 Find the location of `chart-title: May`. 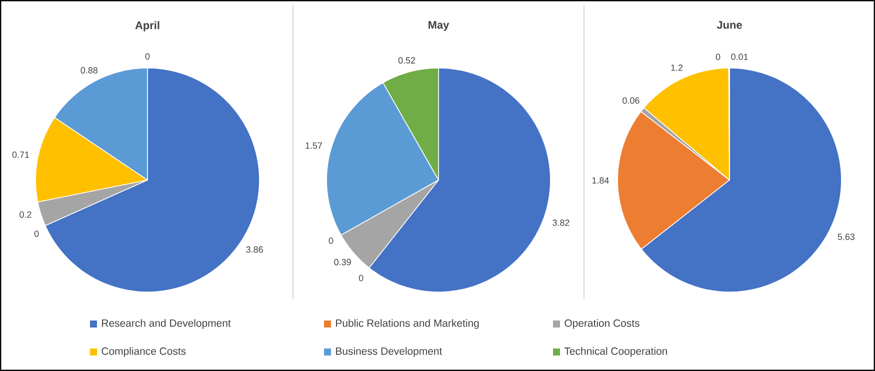

chart-title: May is located at coordinates (439, 26).